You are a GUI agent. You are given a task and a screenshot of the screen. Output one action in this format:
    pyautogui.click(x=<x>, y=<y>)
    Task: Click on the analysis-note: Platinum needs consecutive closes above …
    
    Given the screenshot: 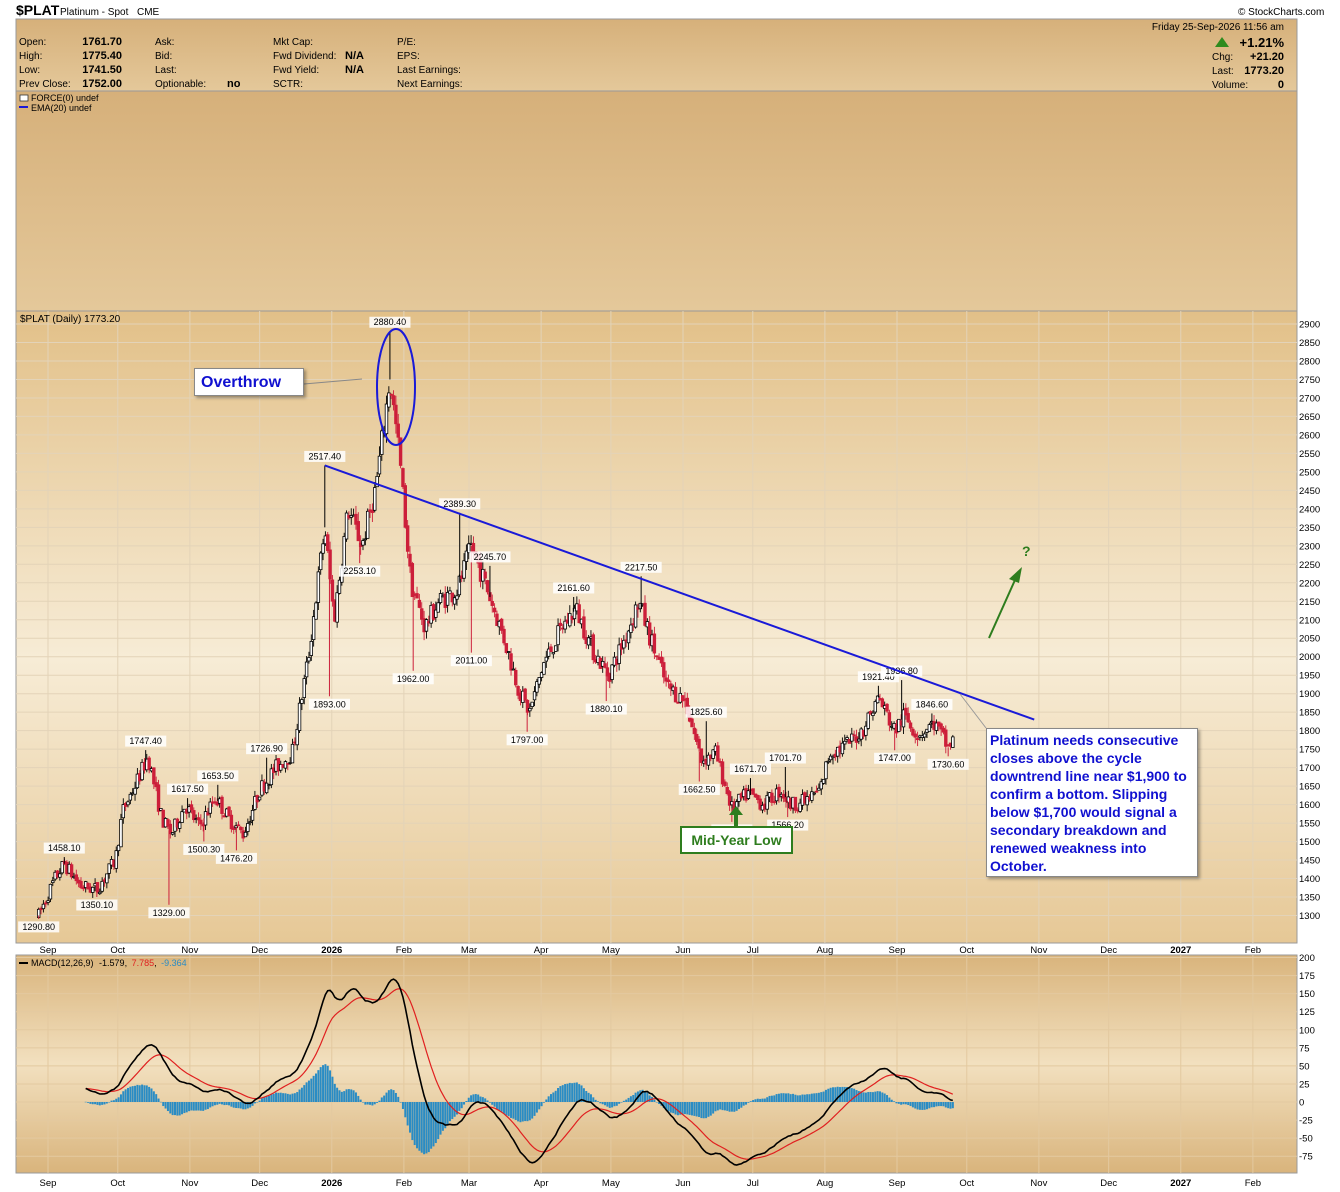 What is the action you would take?
    pyautogui.click(x=1092, y=802)
    